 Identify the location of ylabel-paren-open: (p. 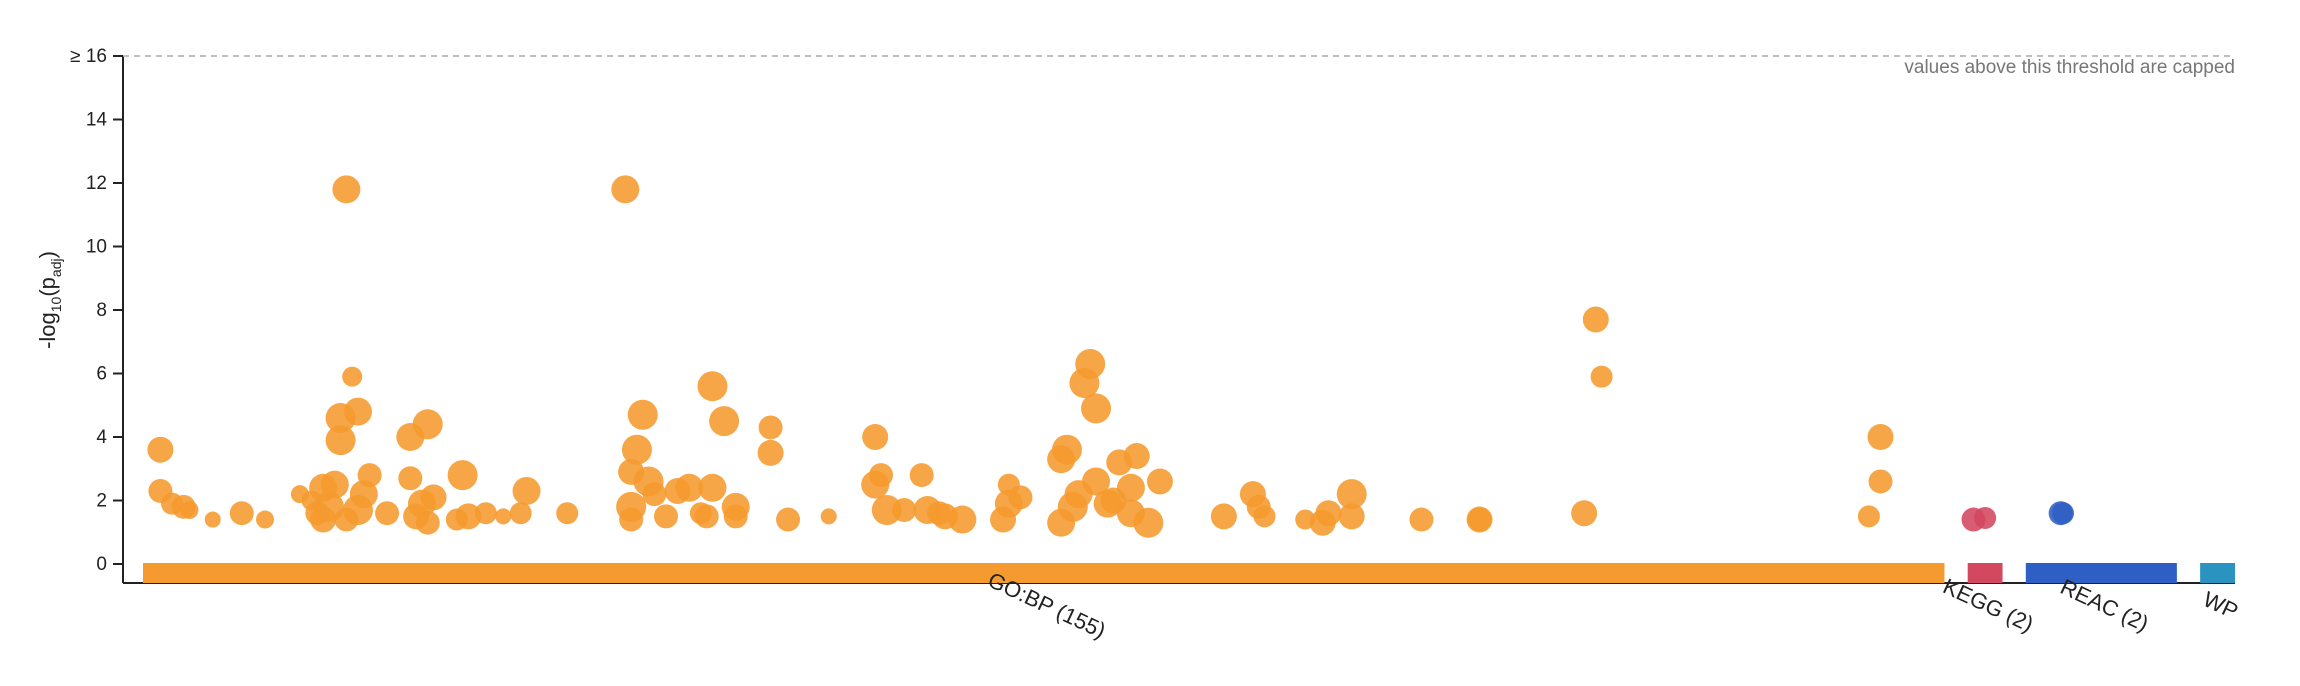
(47, 287).